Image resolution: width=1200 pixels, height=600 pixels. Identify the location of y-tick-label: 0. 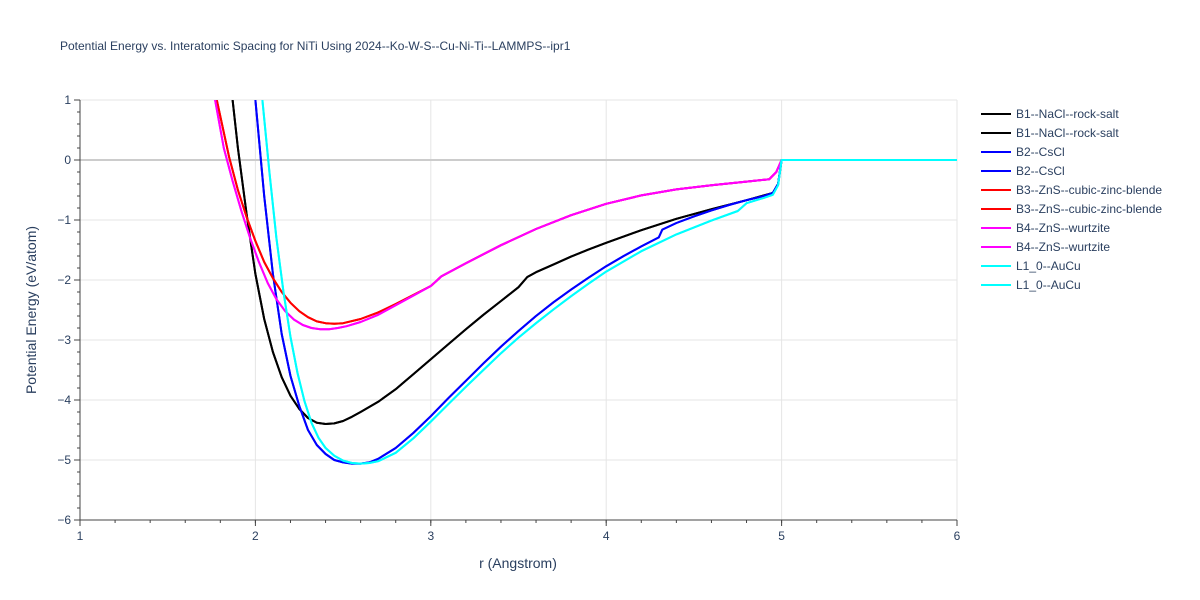
(67, 160).